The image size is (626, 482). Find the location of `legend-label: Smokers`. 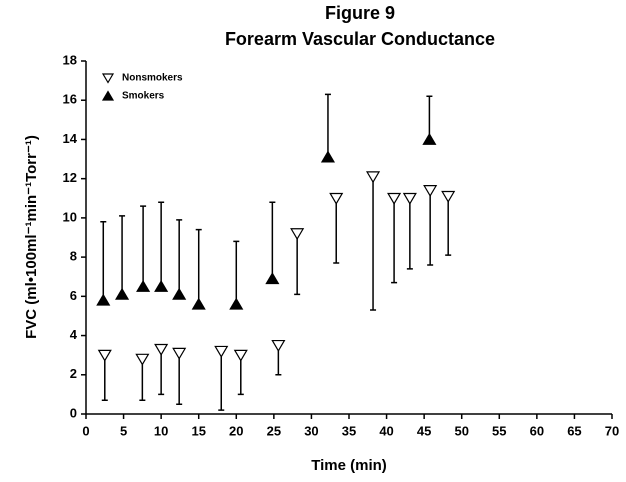

legend-label: Smokers is located at coordinates (143, 96).